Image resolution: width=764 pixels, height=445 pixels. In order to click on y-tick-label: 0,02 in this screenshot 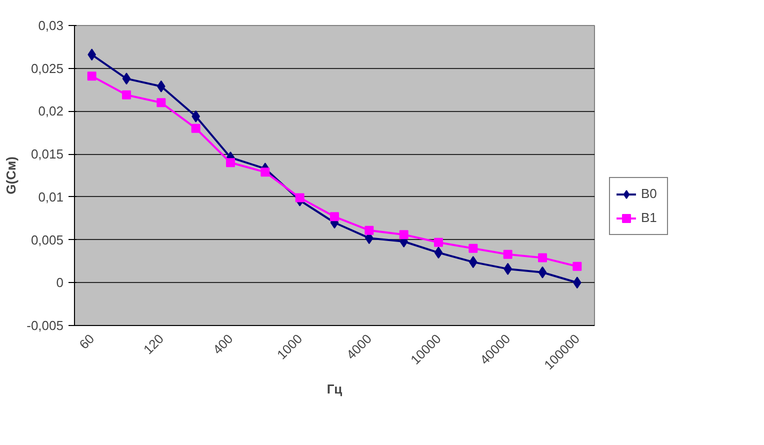, I will do `click(51, 111)`.